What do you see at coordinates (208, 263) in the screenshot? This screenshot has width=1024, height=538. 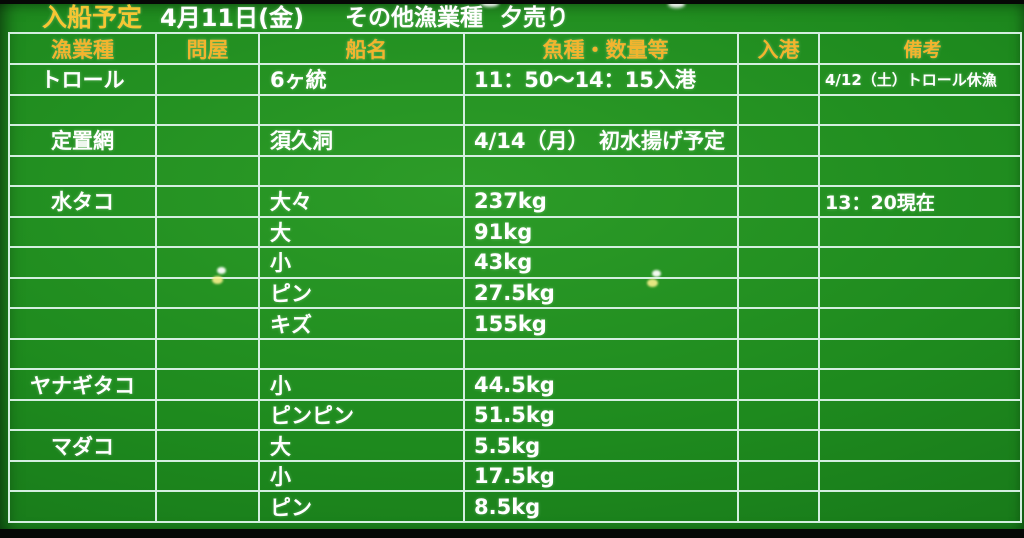 I see `table-cell-r7-c2` at bounding box center [208, 263].